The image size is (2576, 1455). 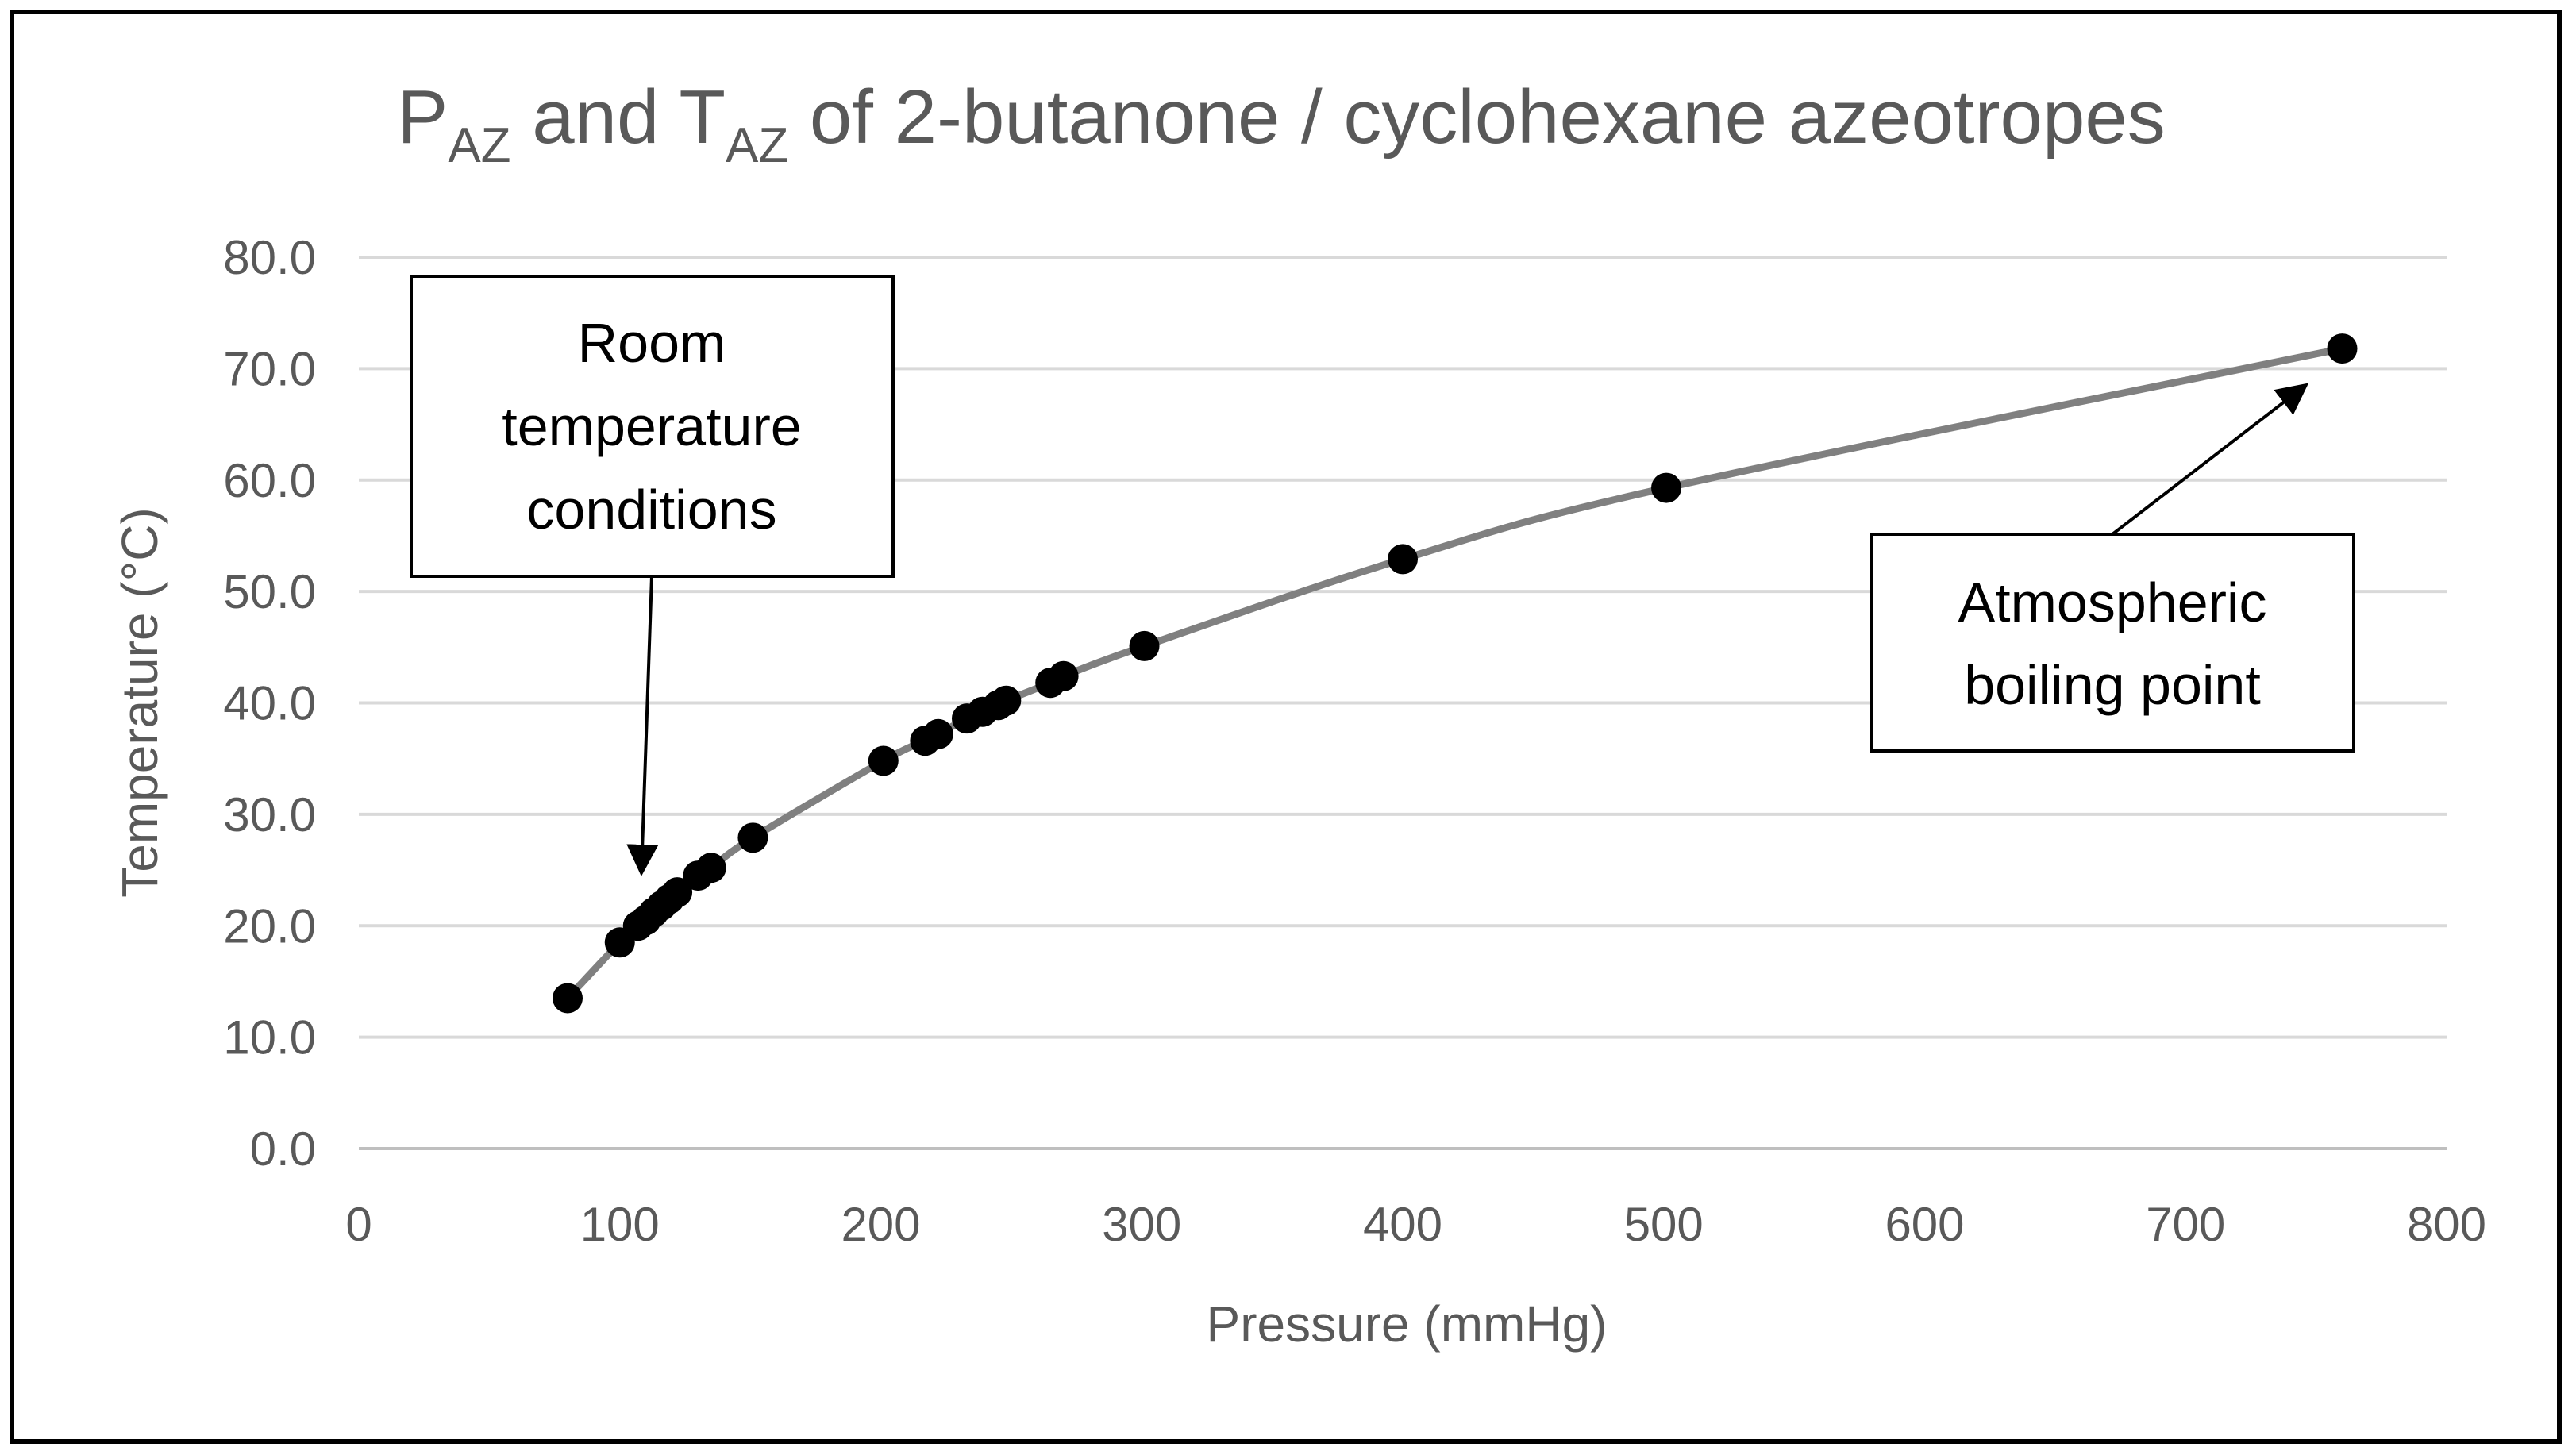 I want to click on callout-room-temperature-box, so click(x=652, y=426).